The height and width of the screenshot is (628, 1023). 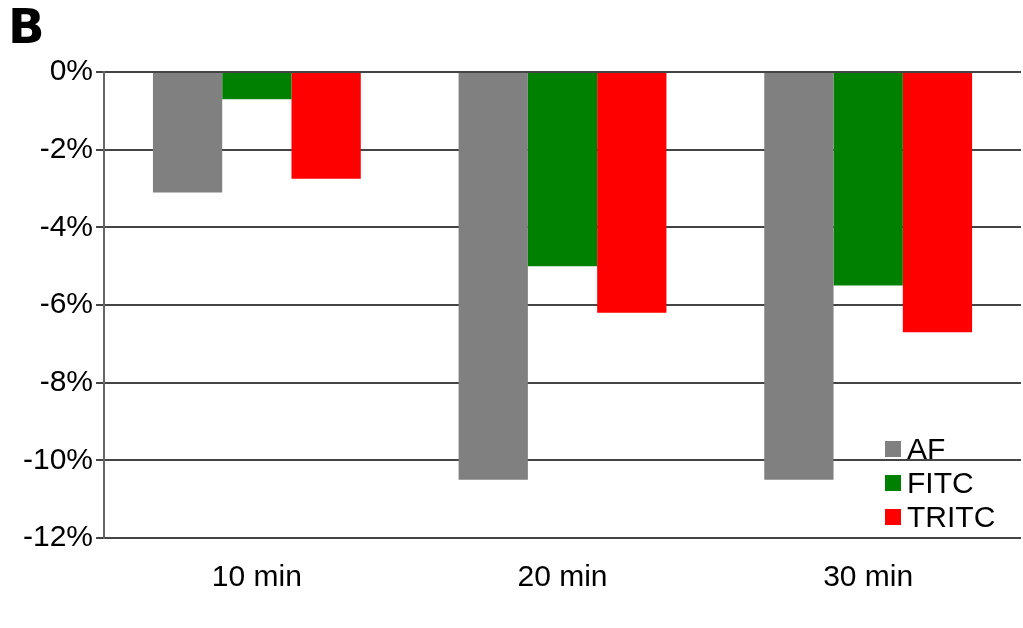 I want to click on y-tick-label: 0%, so click(x=71, y=70).